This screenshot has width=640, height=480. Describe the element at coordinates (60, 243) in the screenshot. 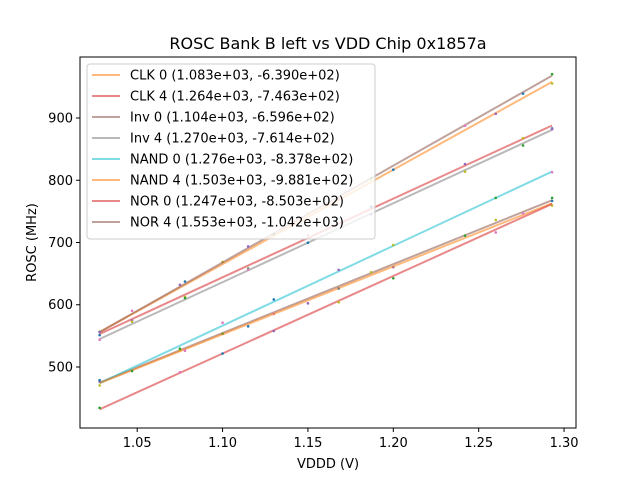

I see `y-tick-label: 700` at that location.